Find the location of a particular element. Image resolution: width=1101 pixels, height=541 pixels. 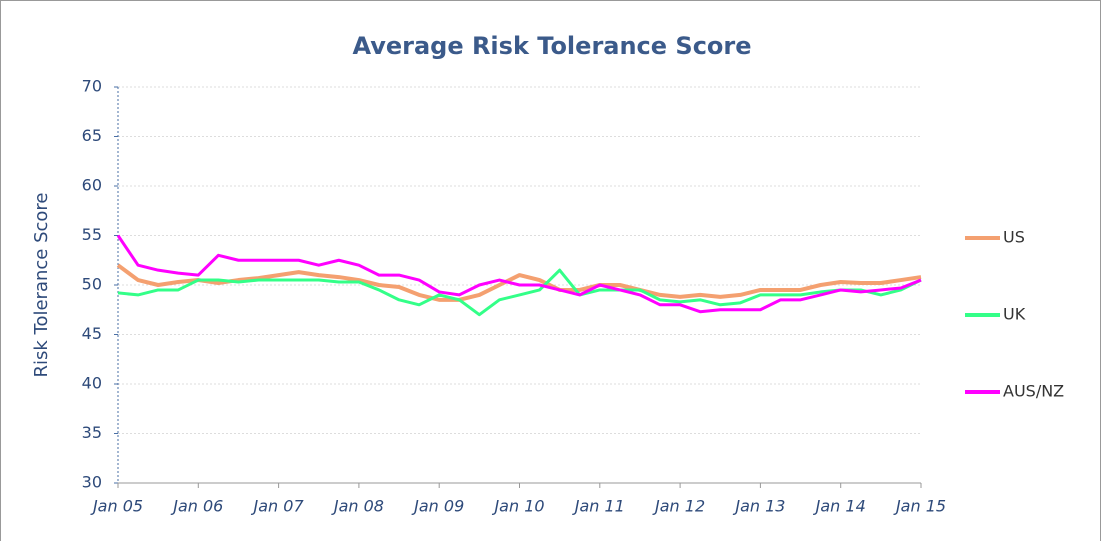

x-tick-label: Jan 11 is located at coordinates (598, 506).